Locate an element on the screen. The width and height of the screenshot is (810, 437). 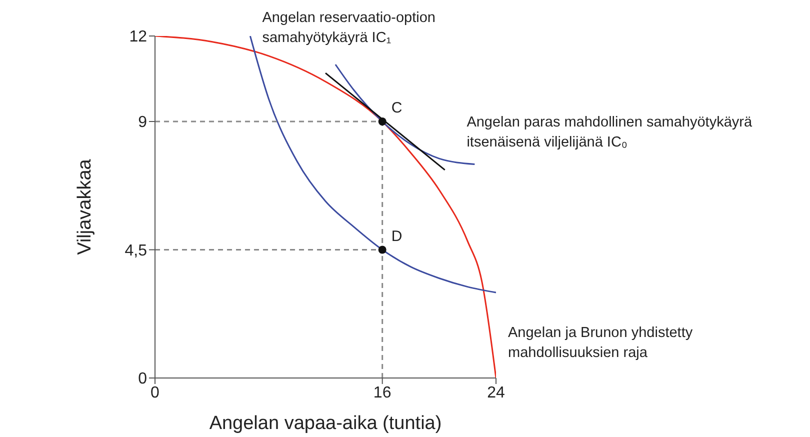
y-tick-label: 9 is located at coordinates (143, 123).